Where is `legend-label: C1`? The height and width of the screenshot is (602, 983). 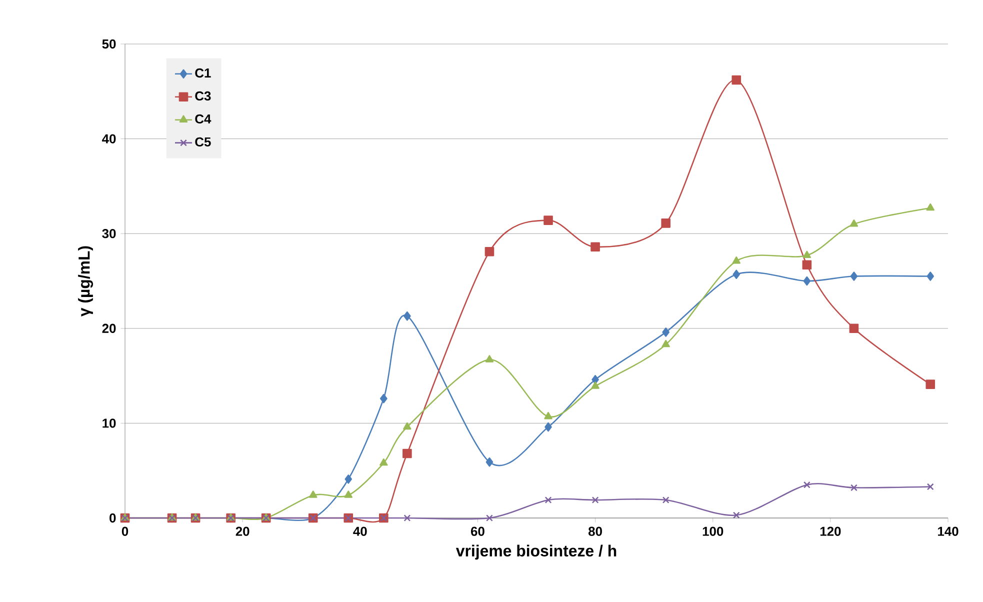 legend-label: C1 is located at coordinates (203, 73).